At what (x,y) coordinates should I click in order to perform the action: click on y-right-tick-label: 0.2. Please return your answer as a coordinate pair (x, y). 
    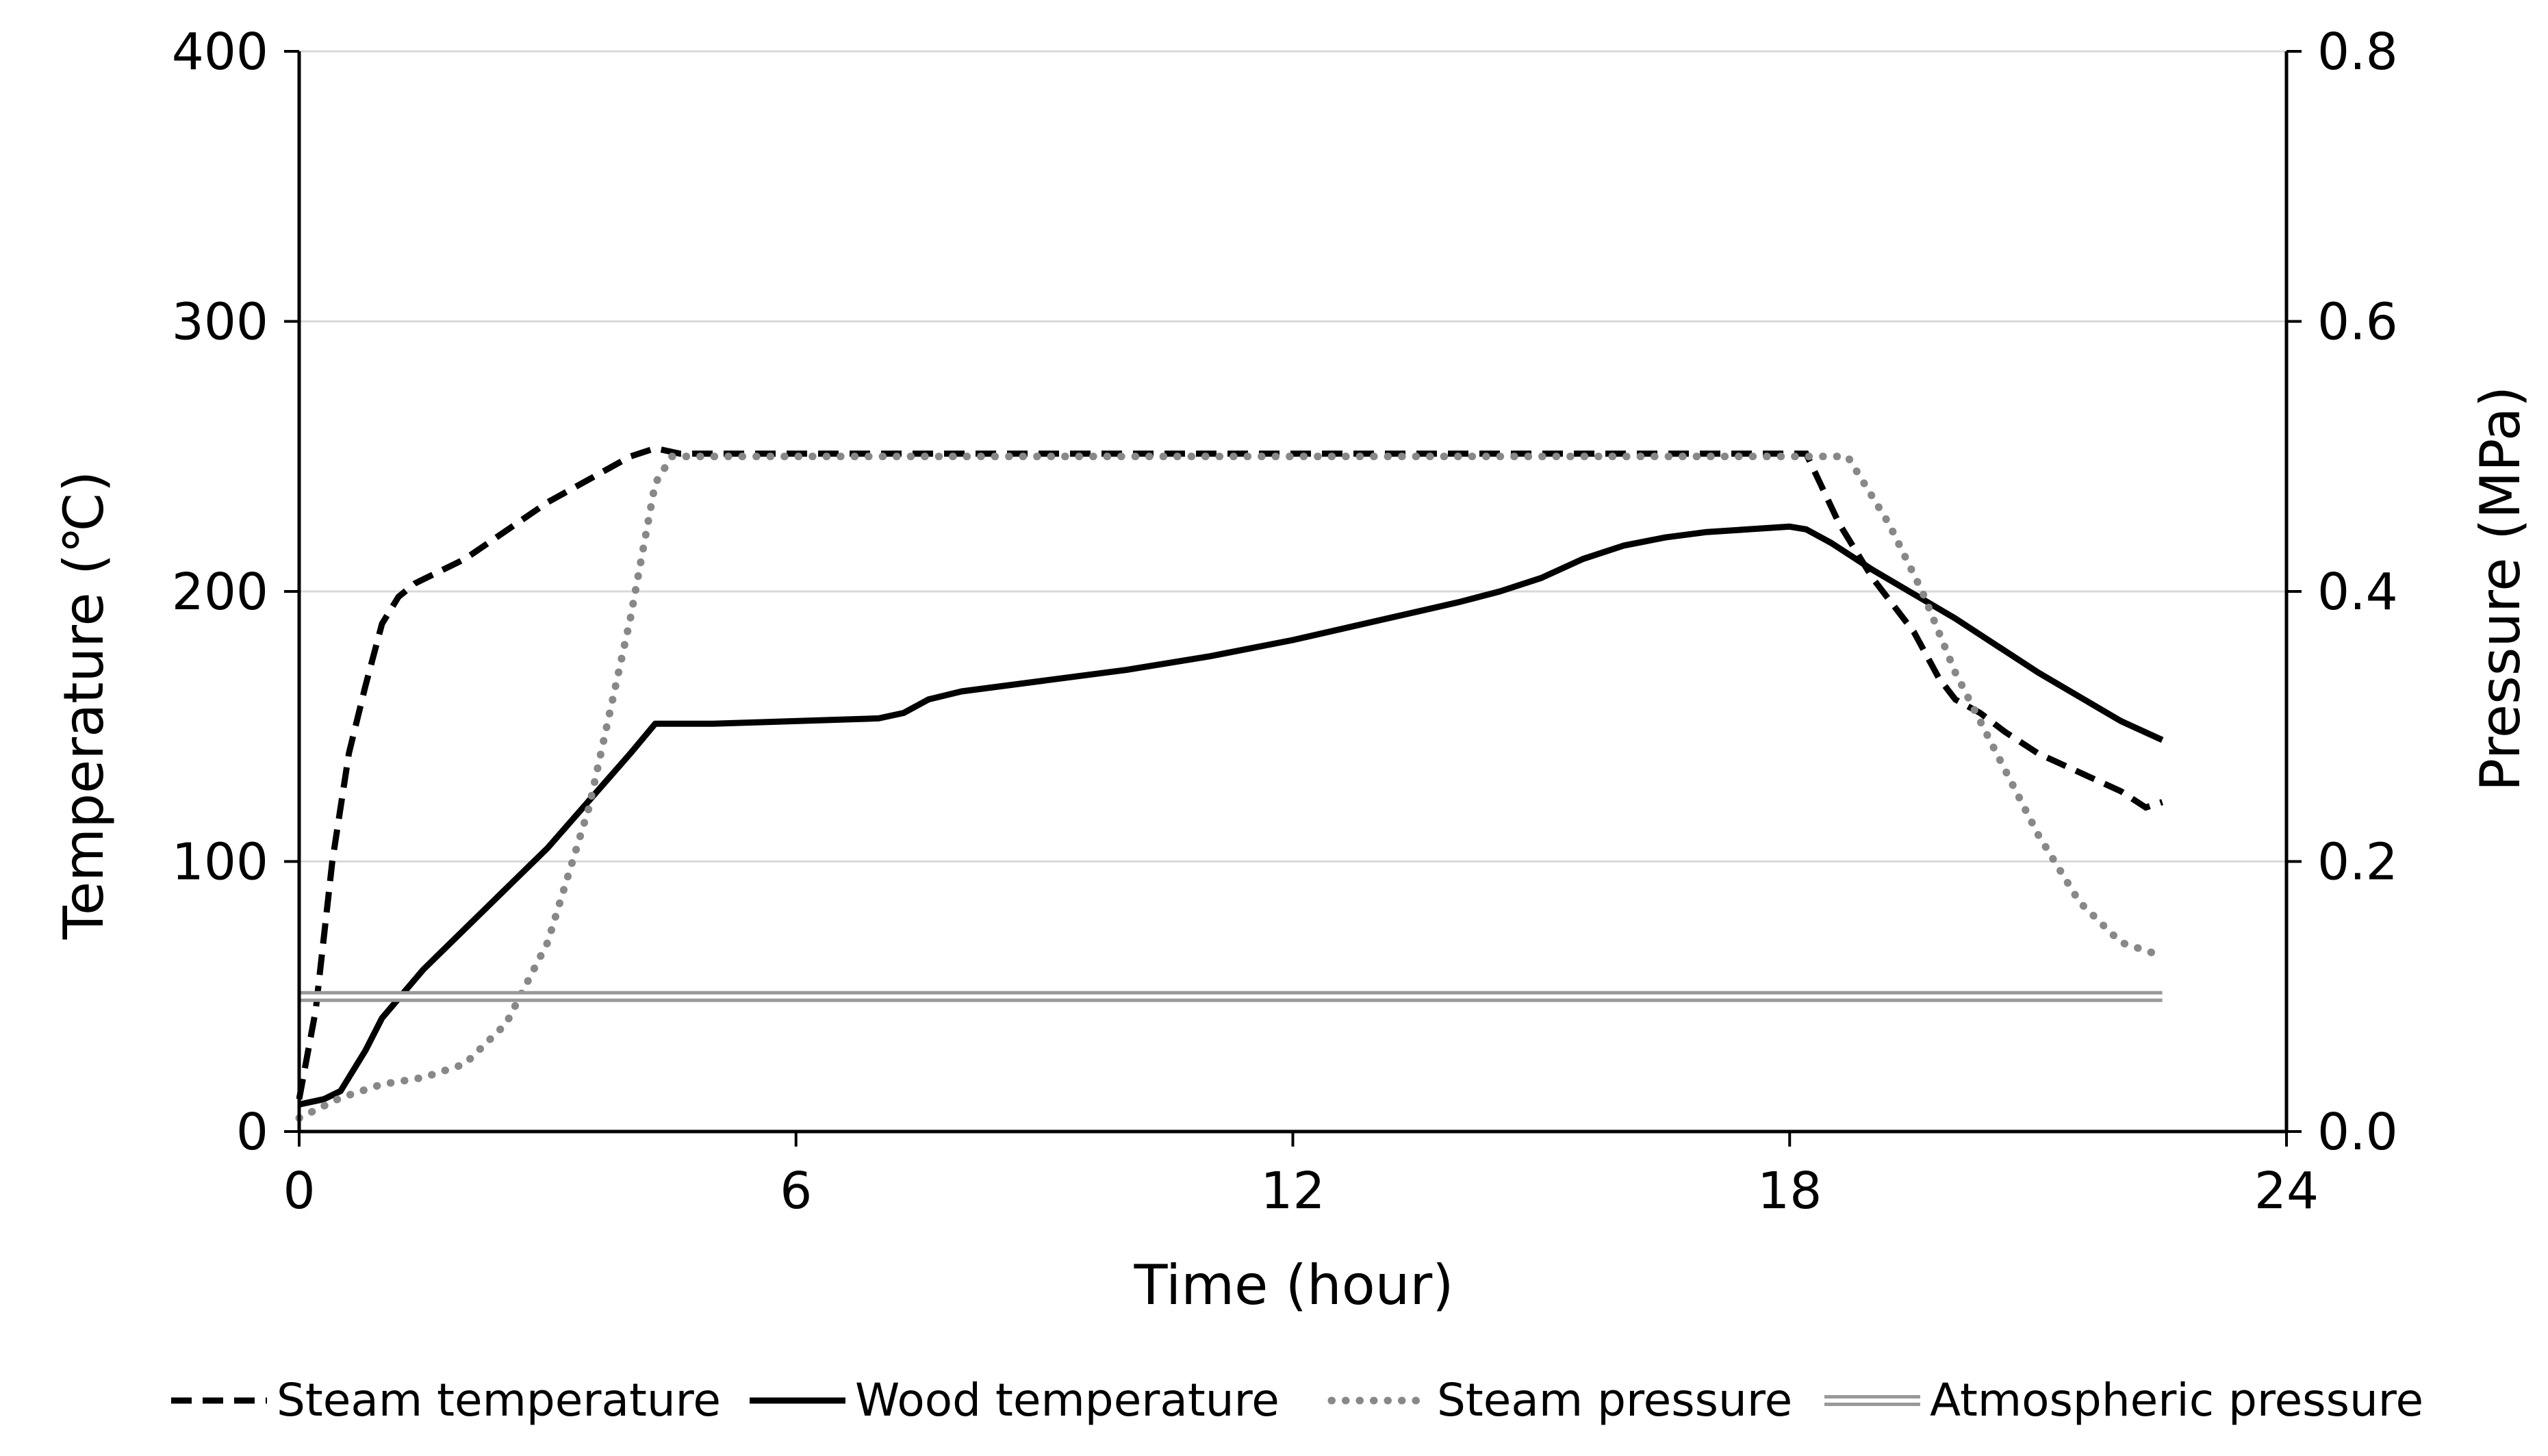
    Looking at the image, I should click on (2357, 862).